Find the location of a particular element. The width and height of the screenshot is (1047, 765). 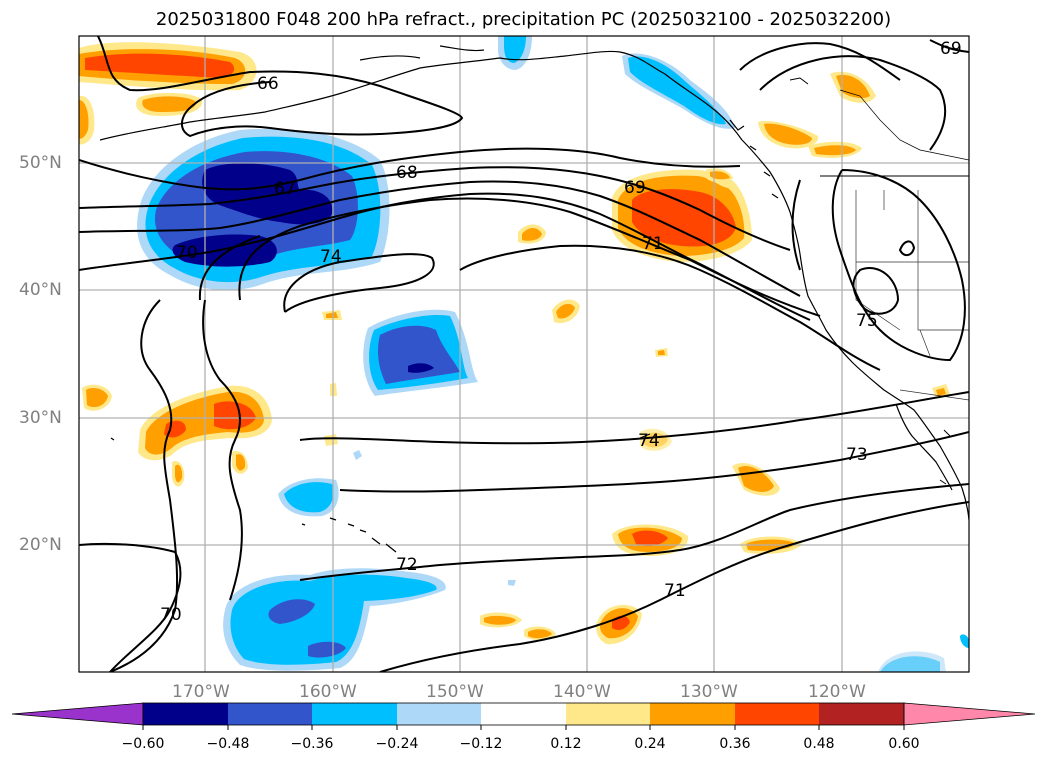

colorbar-tick-label: −0.60 is located at coordinates (143, 744).